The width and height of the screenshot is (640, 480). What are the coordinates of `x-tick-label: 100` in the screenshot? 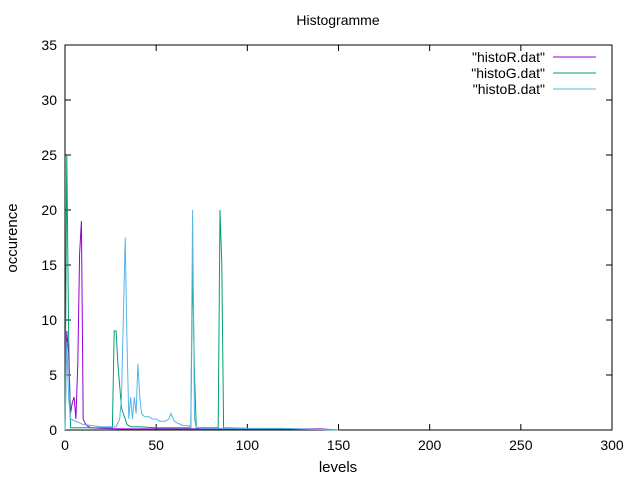 It's located at (248, 445).